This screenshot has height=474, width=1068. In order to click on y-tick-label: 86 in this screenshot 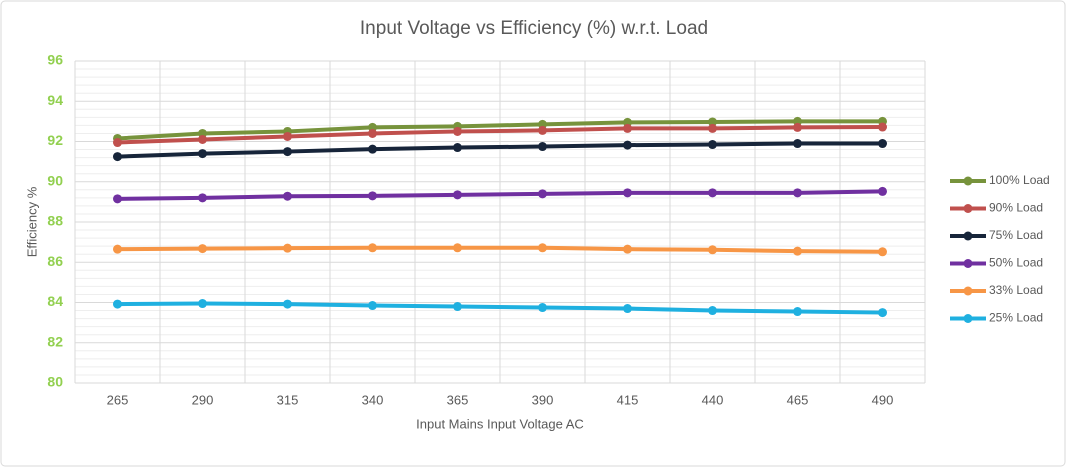, I will do `click(55, 261)`.